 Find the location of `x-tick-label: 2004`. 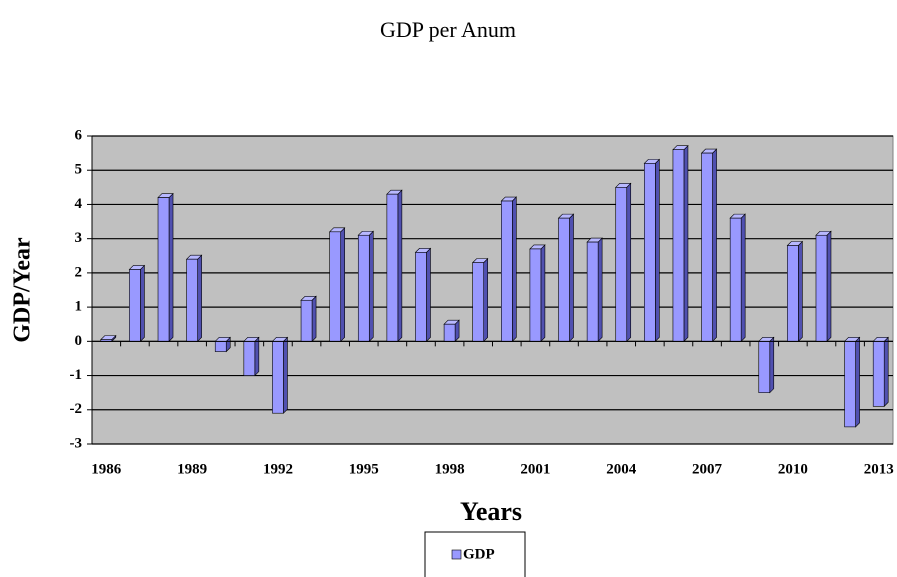

x-tick-label: 2004 is located at coordinates (621, 469).